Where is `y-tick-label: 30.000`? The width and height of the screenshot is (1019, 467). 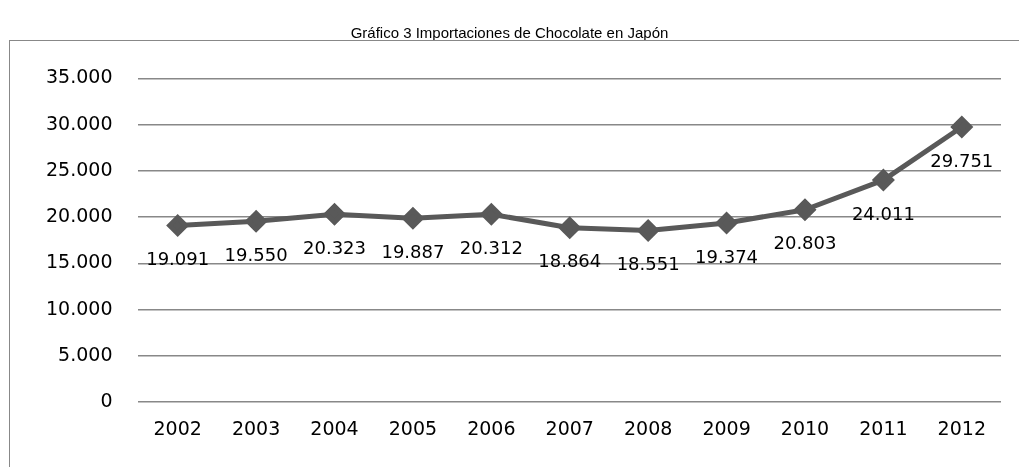
y-tick-label: 30.000 is located at coordinates (79, 122).